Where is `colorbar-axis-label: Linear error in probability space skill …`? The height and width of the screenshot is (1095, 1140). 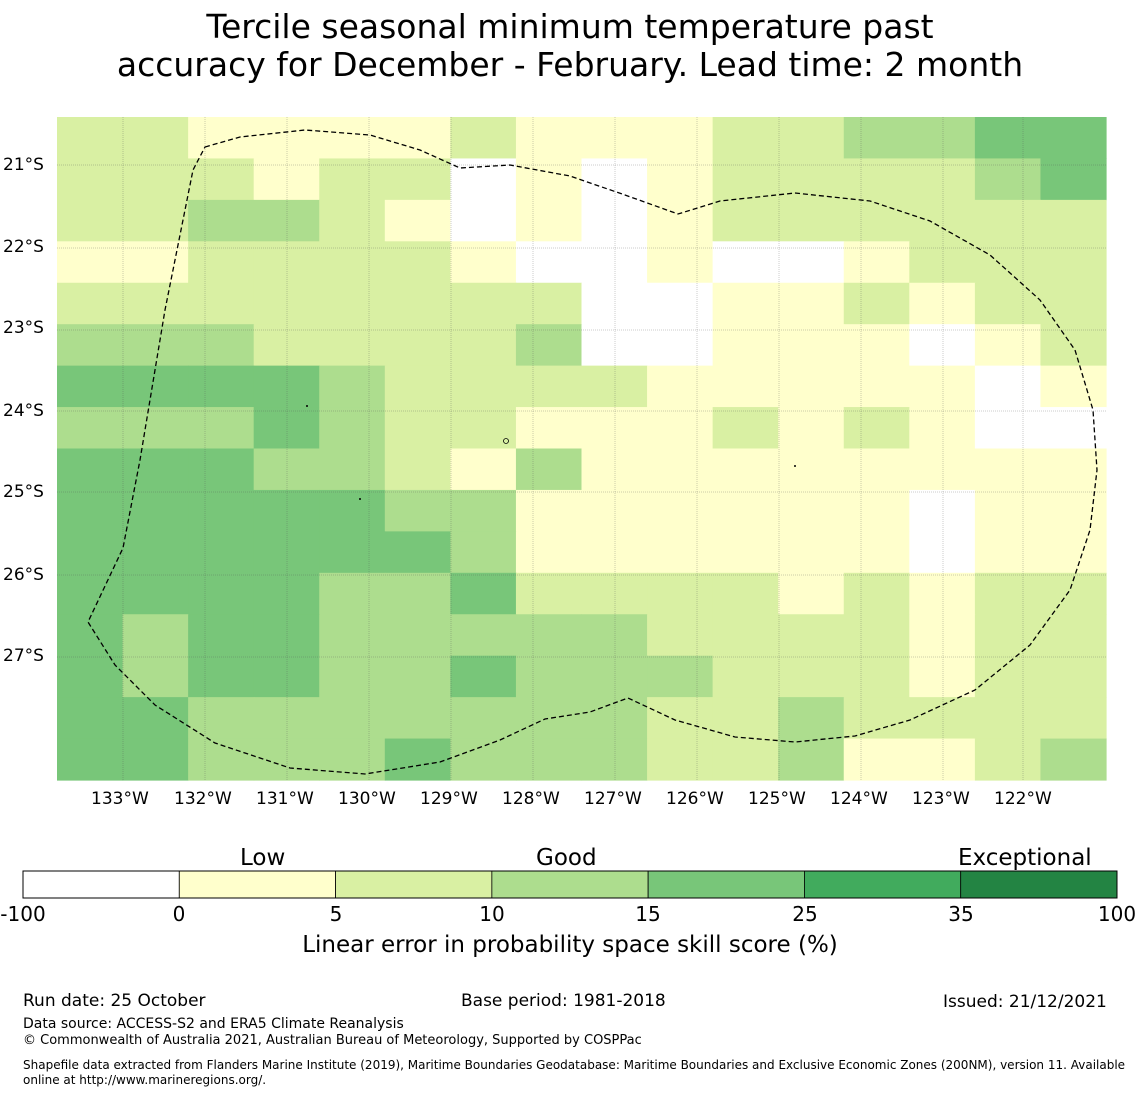
colorbar-axis-label: Linear error in probability space skill … is located at coordinates (570, 945).